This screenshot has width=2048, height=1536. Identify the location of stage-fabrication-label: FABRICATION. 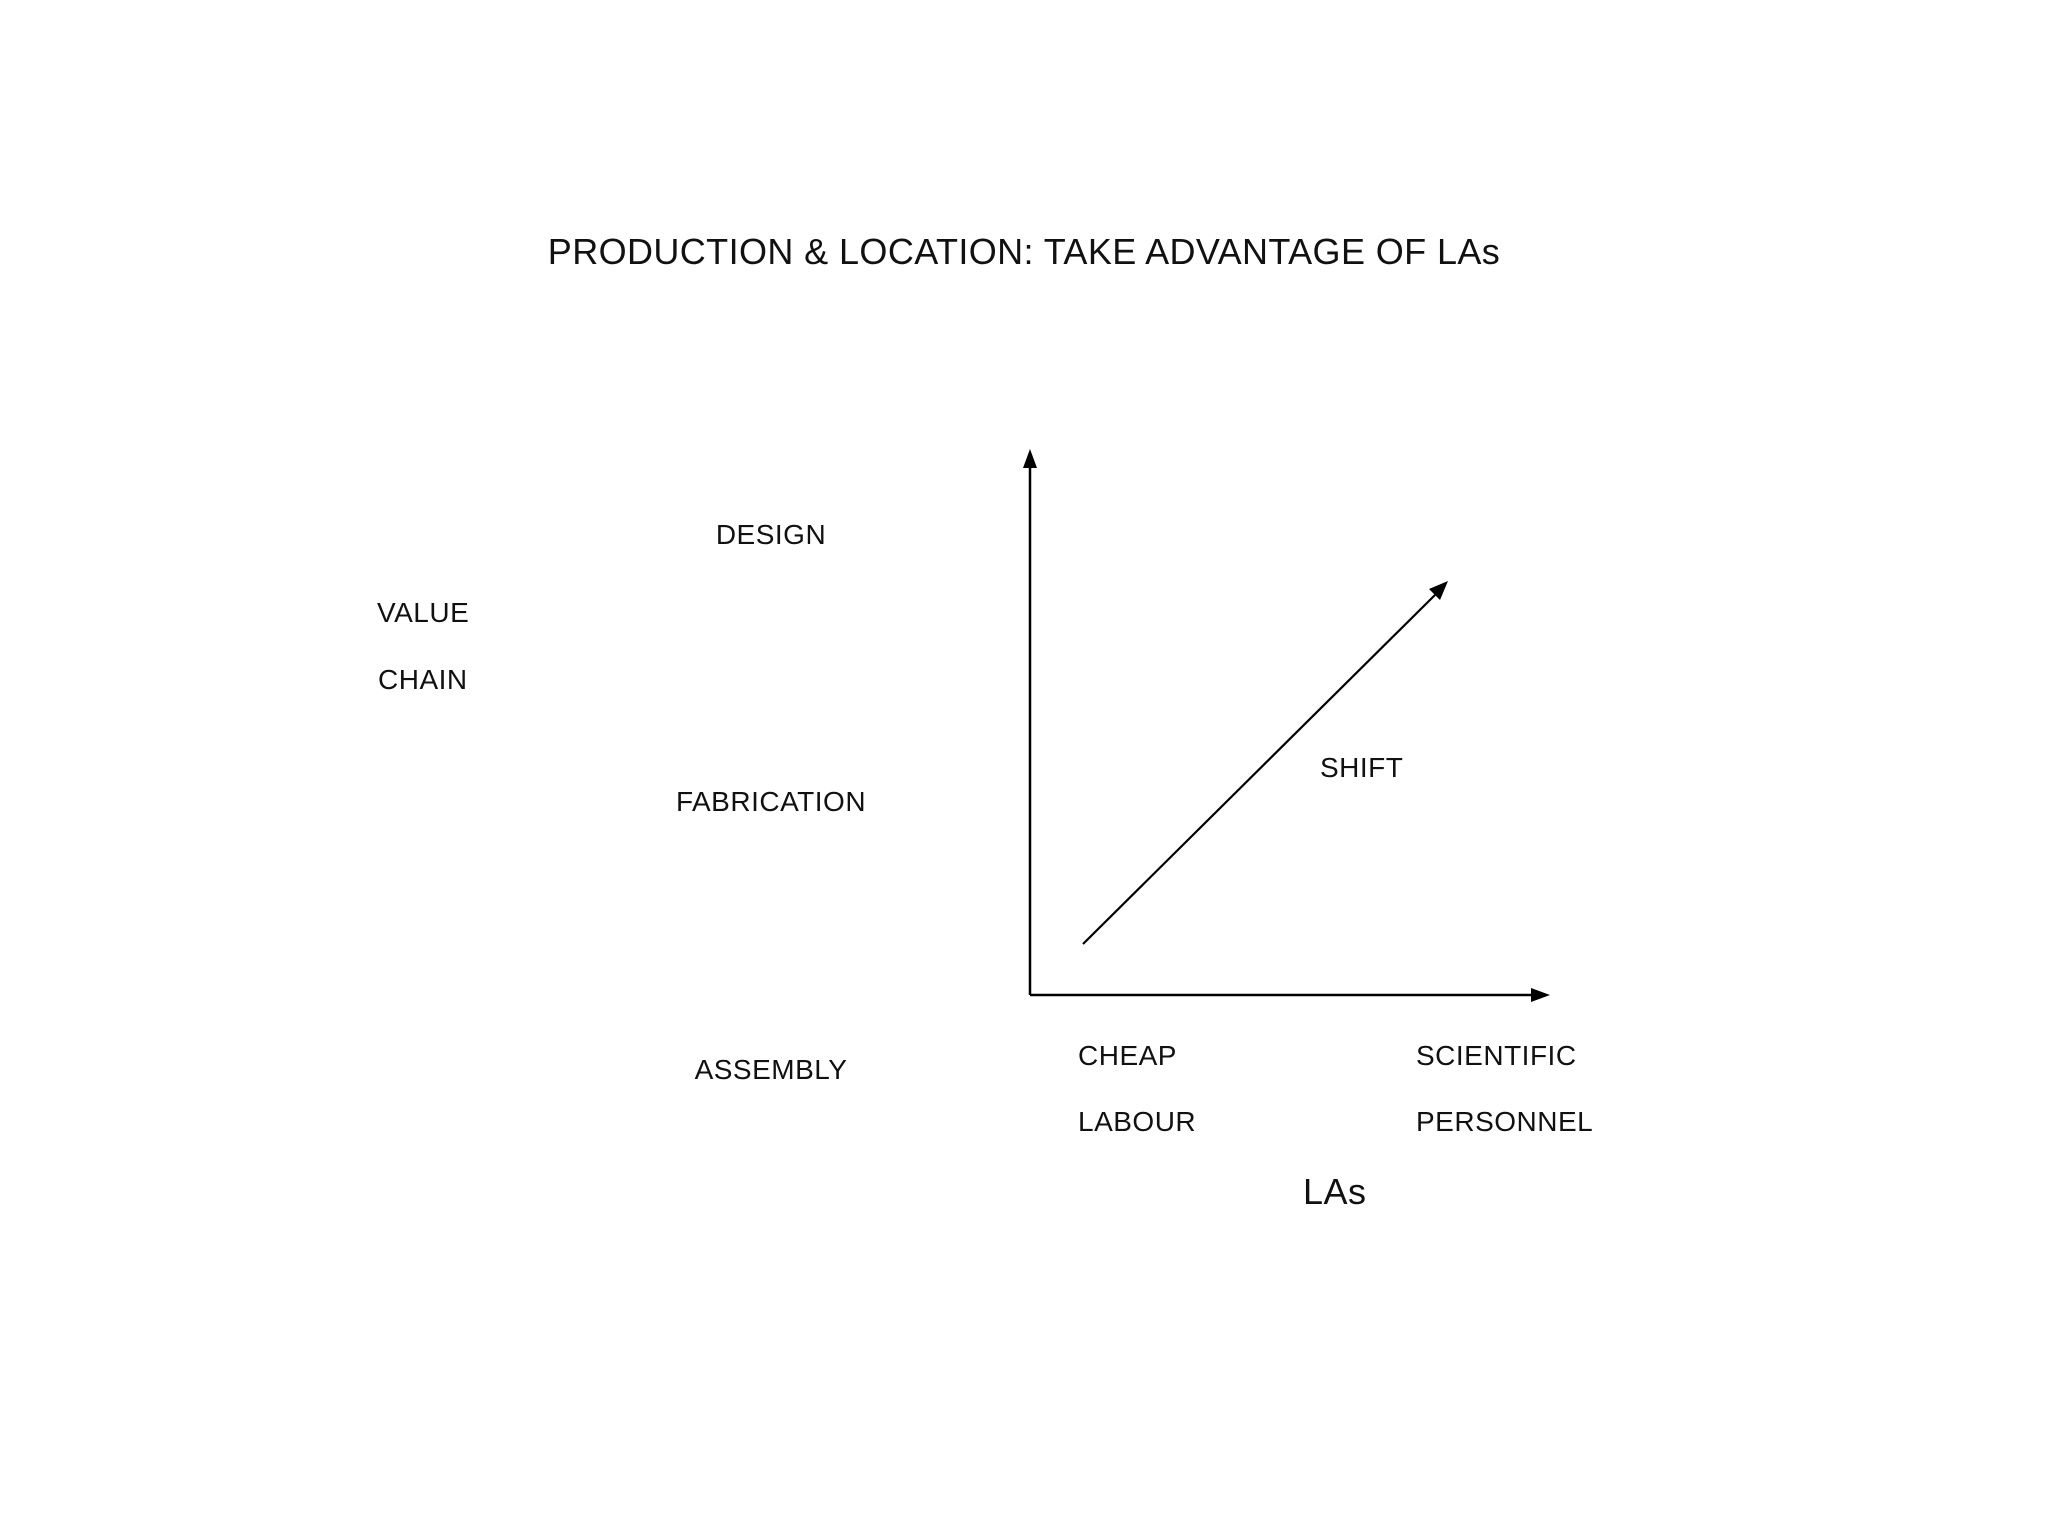
(771, 801).